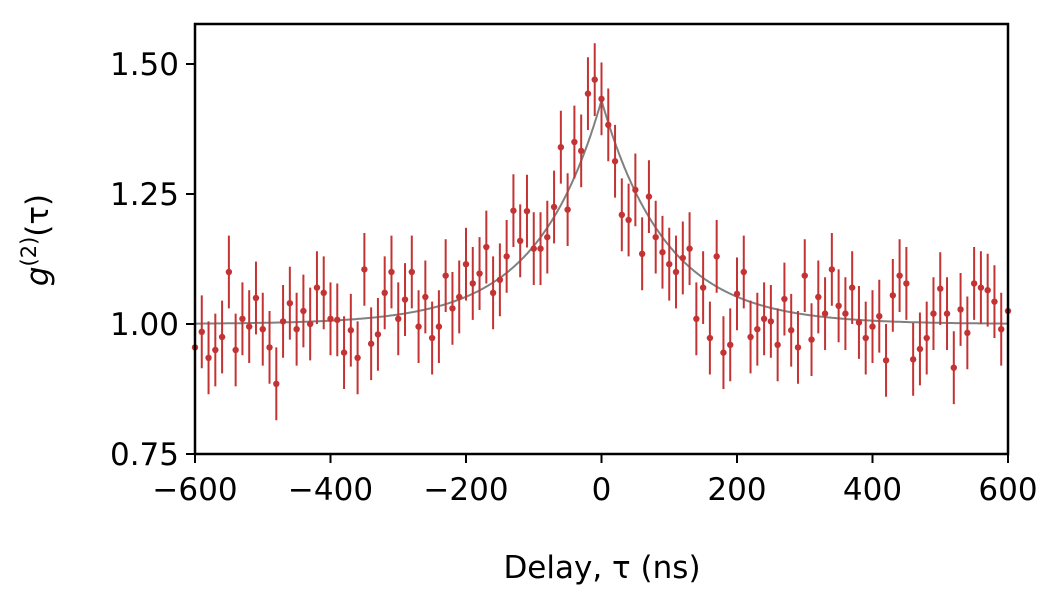 This screenshot has height=604, width=1050. What do you see at coordinates (601, 568) in the screenshot?
I see `x-axis-label: Delay, τ (ns)` at bounding box center [601, 568].